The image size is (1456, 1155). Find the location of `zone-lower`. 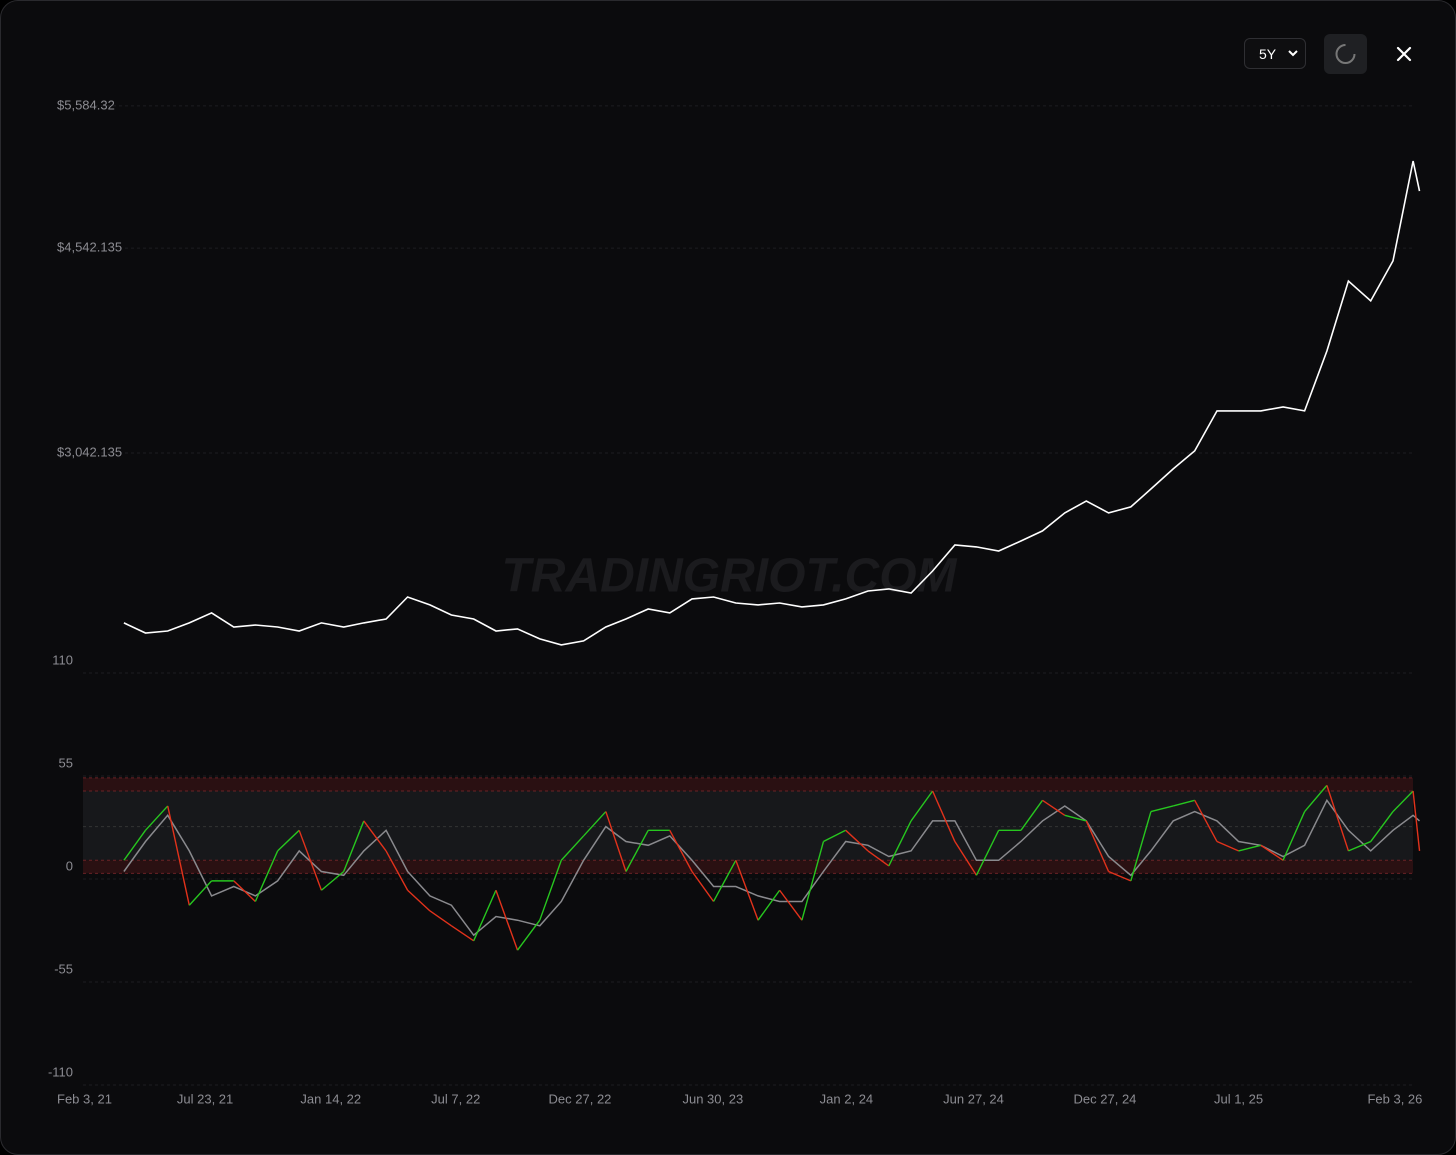

zone-lower is located at coordinates (748, 867).